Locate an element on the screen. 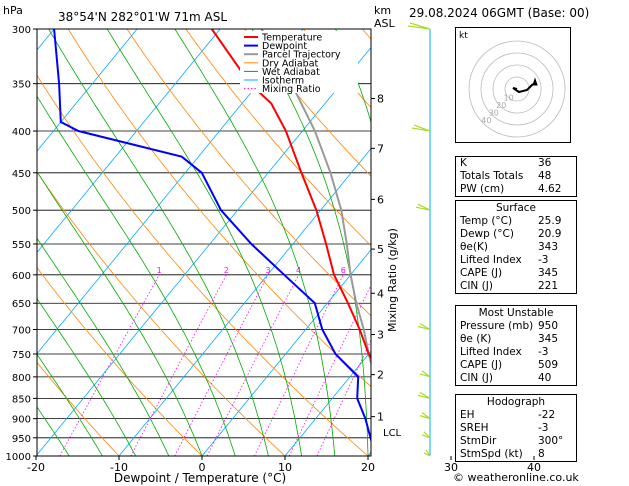  credit-text: © weatheronline.co.uk is located at coordinates (516, 477).